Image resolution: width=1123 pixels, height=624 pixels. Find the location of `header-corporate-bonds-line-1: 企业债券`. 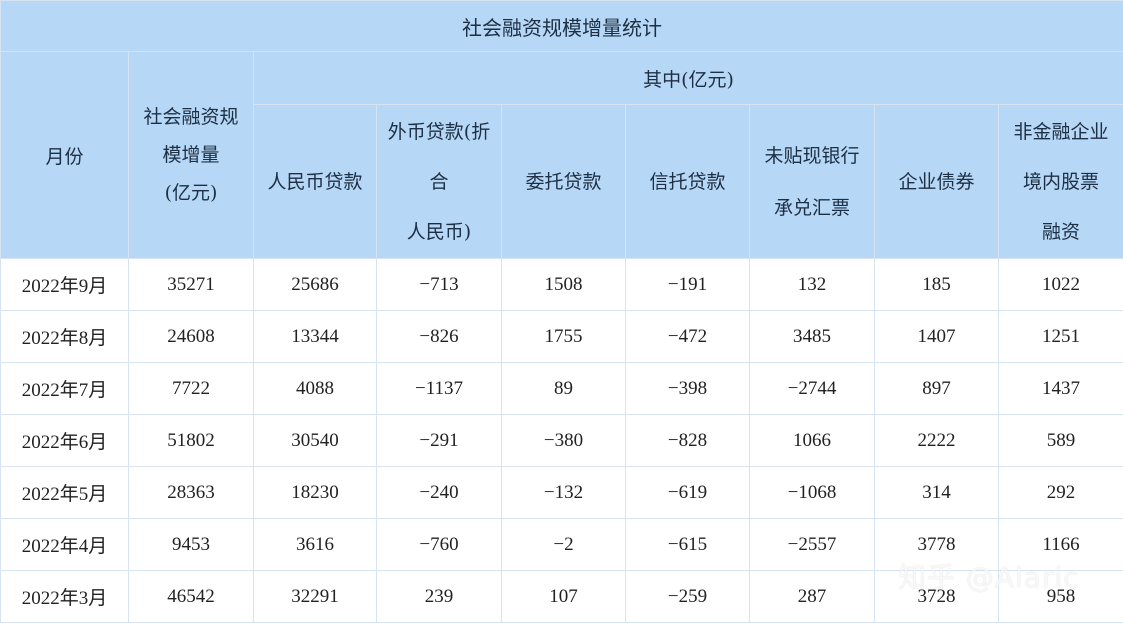

header-corporate-bonds-line-1: 企业债券 is located at coordinates (936, 181).